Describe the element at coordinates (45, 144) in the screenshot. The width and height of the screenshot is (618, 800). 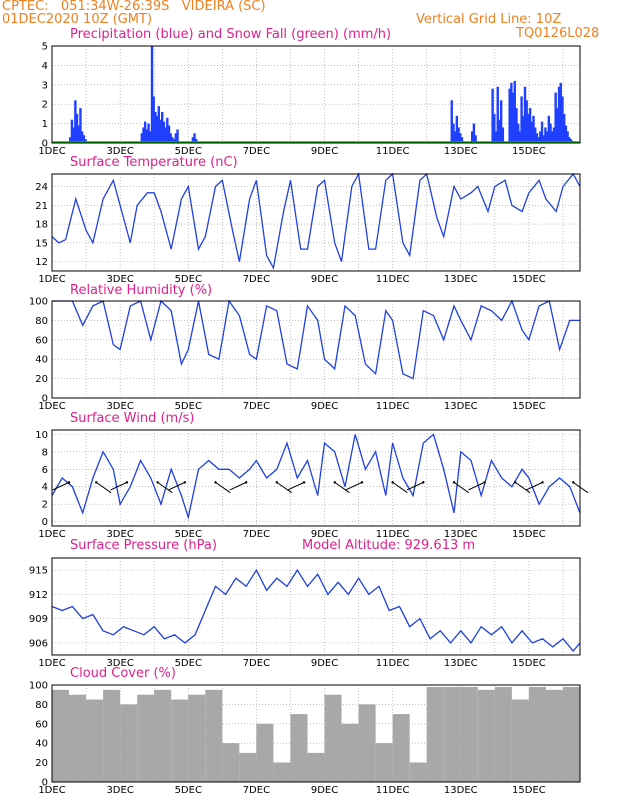
I see `precip-ytick-label: 0` at that location.